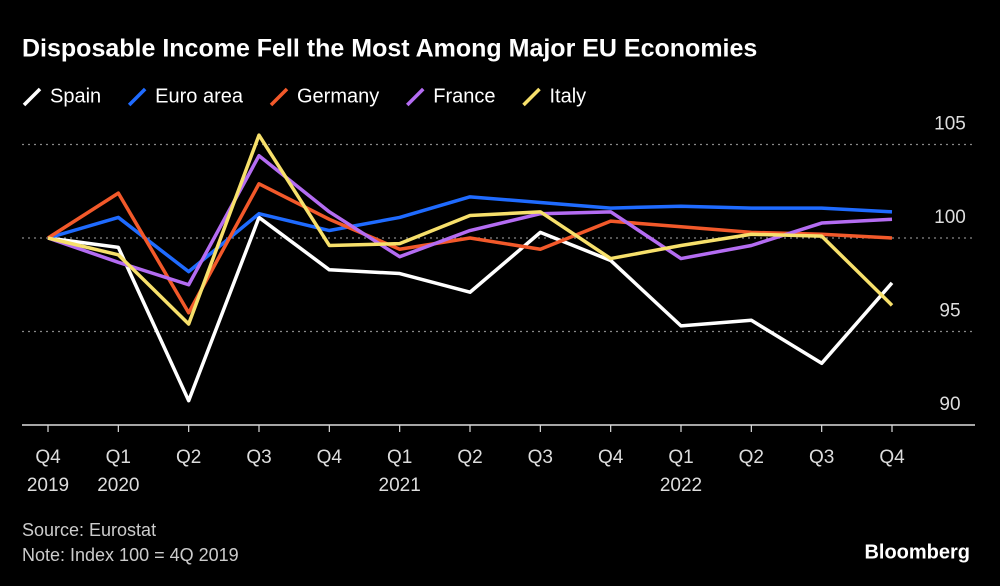  I want to click on note: Note: Index 100 = 4Q 2019, so click(130, 555).